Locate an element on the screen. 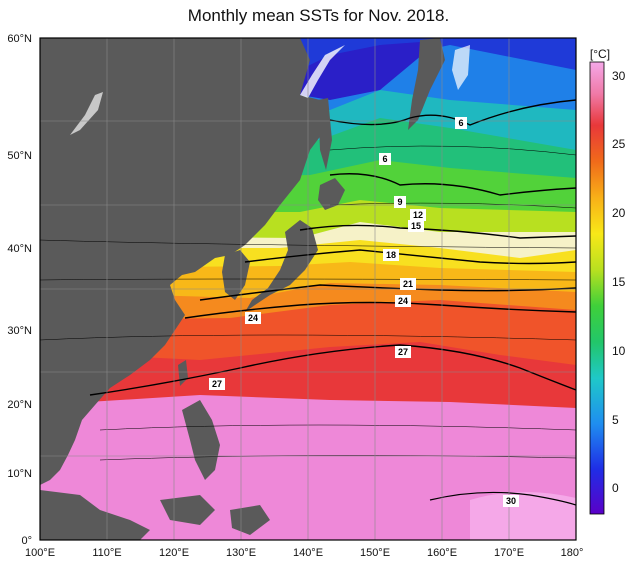 This screenshot has width=637, height=564. contour-label: 18 is located at coordinates (391, 255).